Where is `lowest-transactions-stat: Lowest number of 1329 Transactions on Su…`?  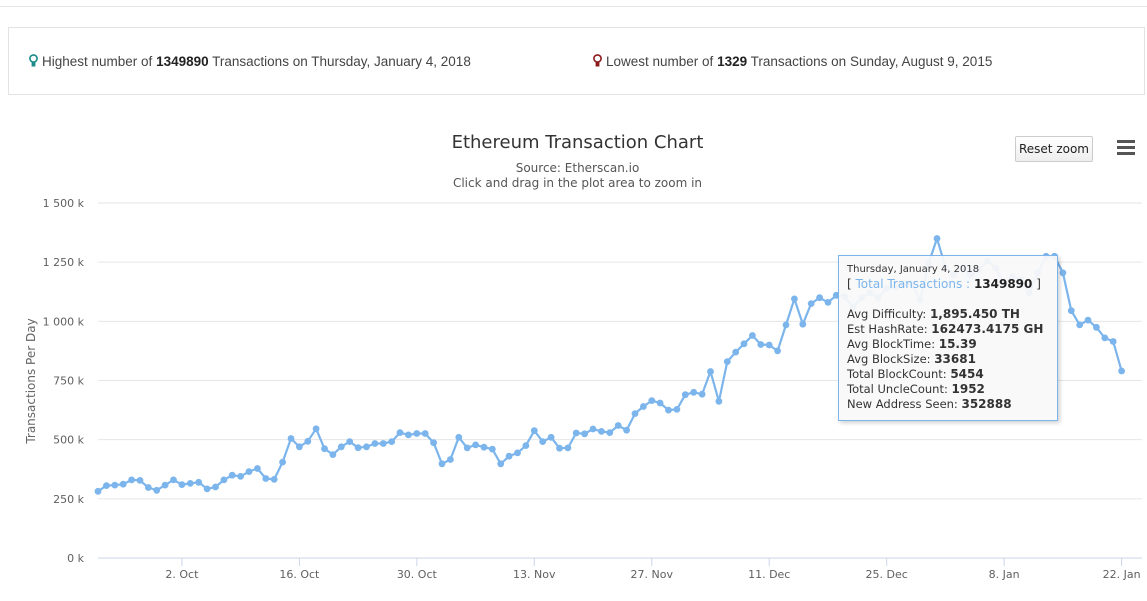 lowest-transactions-stat: Lowest number of 1329 Transactions on Su… is located at coordinates (792, 62).